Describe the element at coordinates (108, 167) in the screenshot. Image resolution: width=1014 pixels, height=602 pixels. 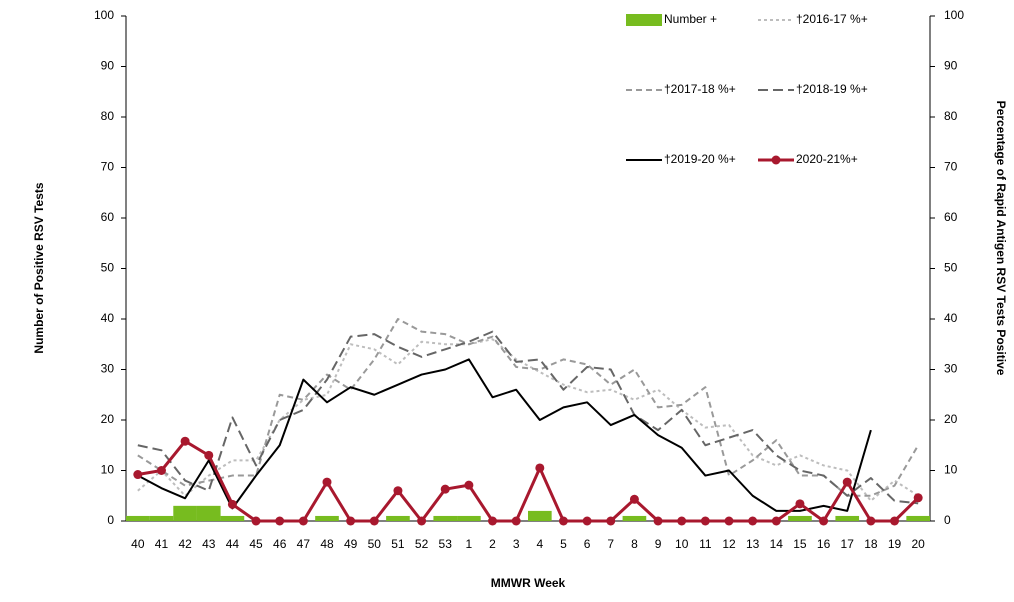
I see `y-tick-label: 70` at that location.